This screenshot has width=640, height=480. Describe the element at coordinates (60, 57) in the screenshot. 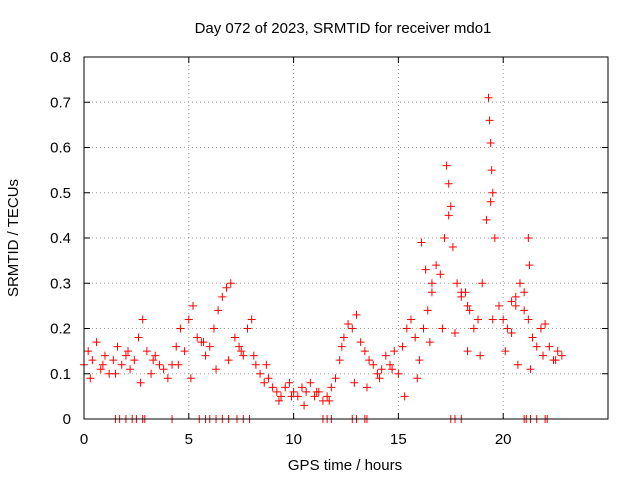

I see `y-tick-label: 0.8` at that location.